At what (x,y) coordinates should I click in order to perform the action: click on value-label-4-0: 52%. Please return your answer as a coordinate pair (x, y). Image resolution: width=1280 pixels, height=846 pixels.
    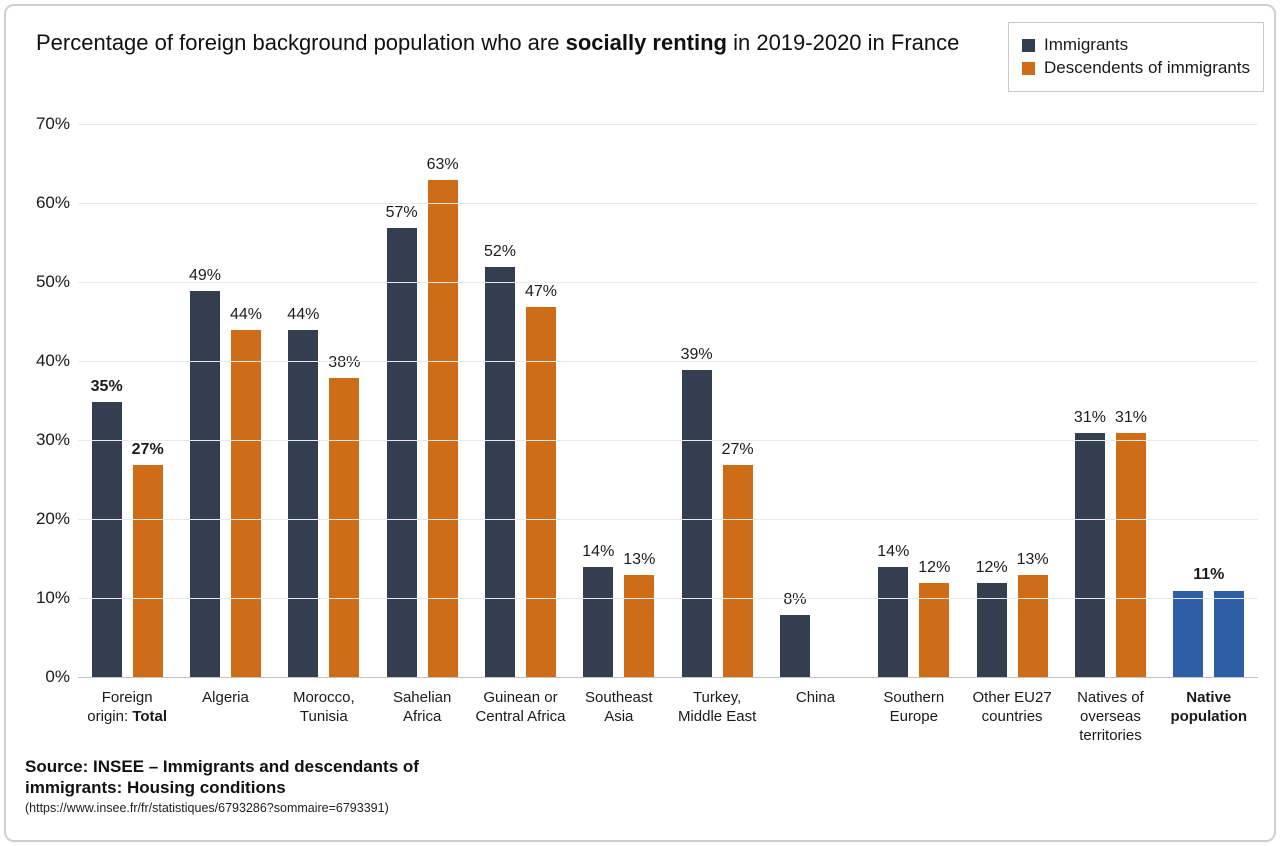
    Looking at the image, I should click on (499, 252).